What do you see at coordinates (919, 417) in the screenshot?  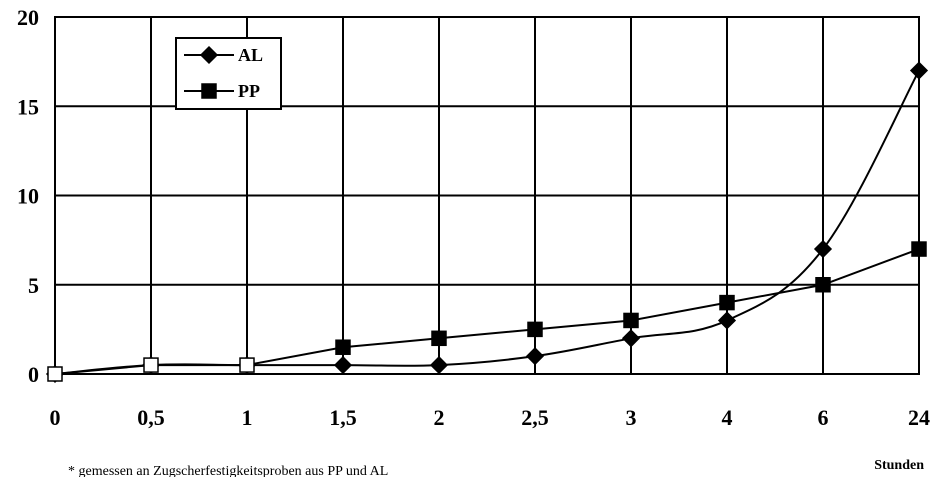 I see `x-tick-label: 24` at bounding box center [919, 417].